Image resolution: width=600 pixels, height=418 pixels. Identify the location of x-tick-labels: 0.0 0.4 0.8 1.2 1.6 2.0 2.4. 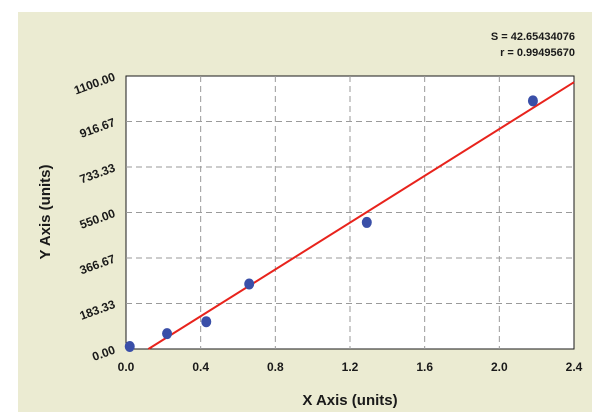
(350, 367).